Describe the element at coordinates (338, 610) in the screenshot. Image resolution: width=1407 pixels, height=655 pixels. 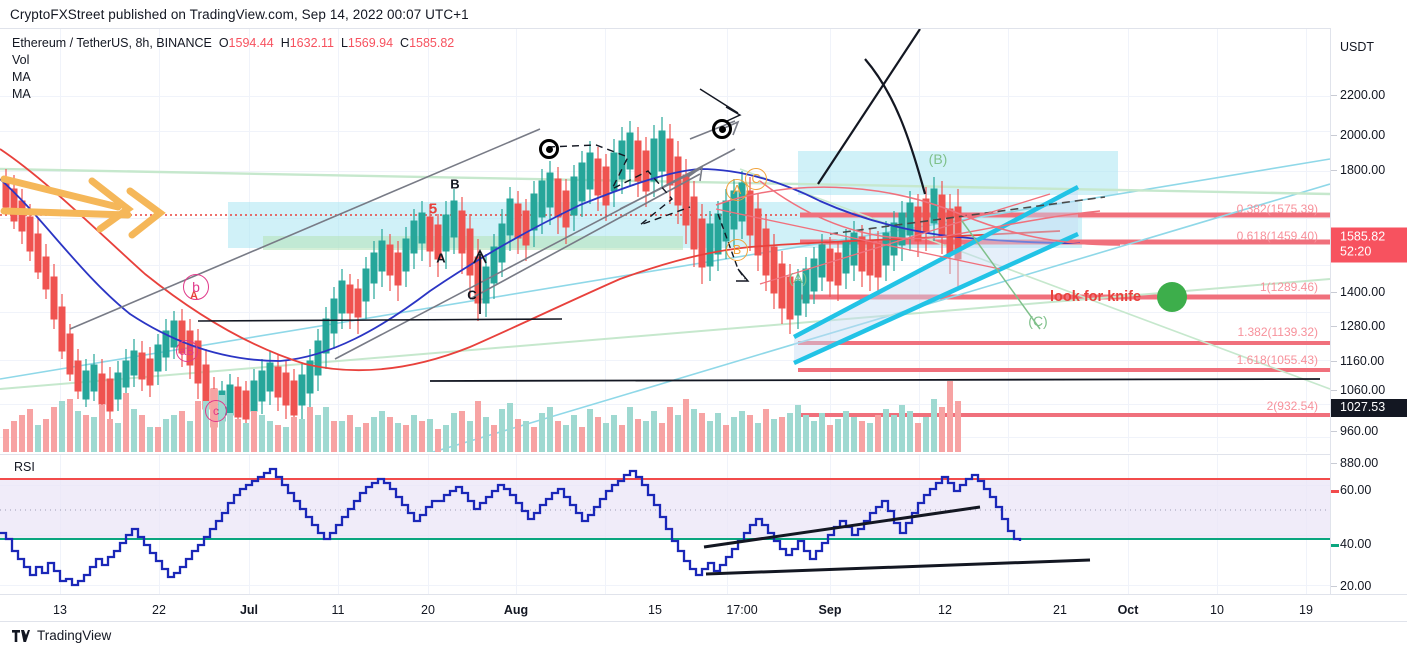
I see `time-tick-3: 11` at that location.